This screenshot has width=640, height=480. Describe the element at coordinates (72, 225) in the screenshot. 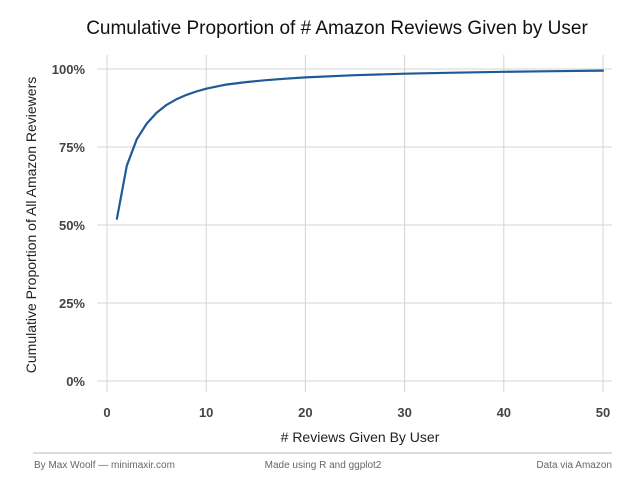

I see `y-tick-label: 50%` at that location.